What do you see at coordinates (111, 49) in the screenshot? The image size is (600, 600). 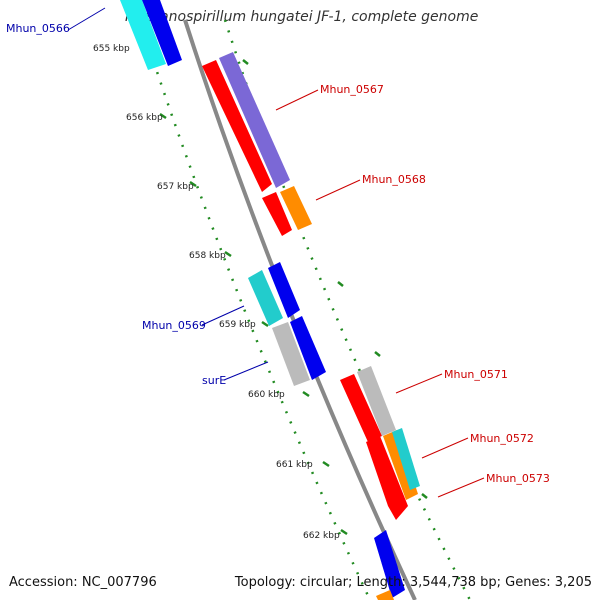 I see `tick-label: 655 kbp` at bounding box center [111, 49].